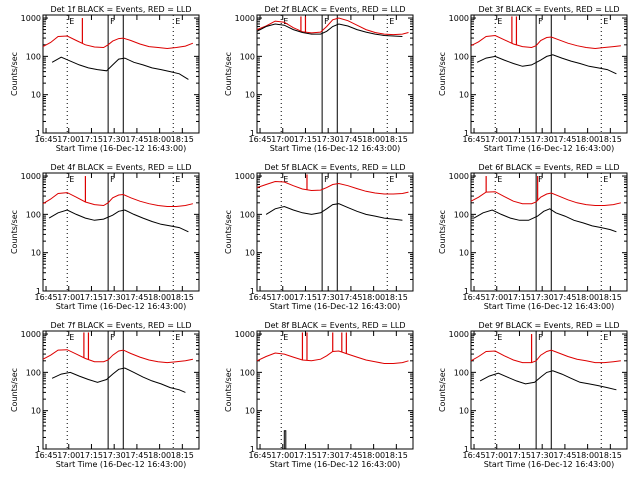  What do you see at coordinates (548, 325) in the screenshot?
I see `chart-title: Det 9f BLACK = Events, RED = LLD` at bounding box center [548, 325].